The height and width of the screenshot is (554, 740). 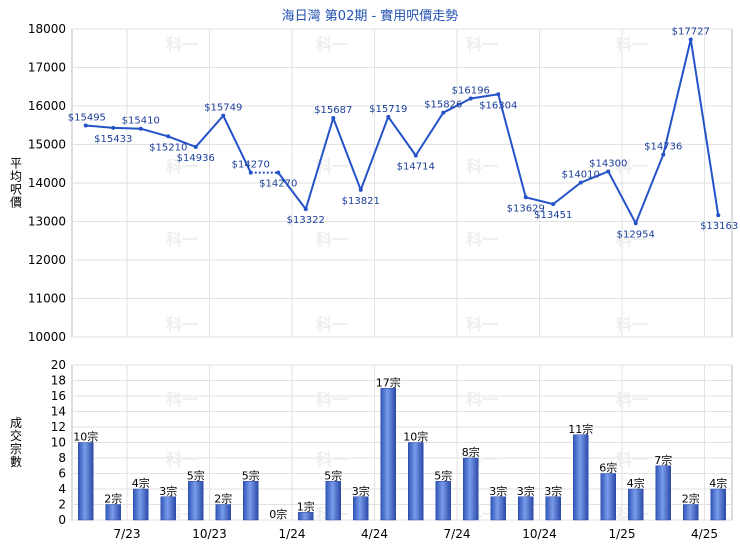 What do you see at coordinates (16, 442) in the screenshot?
I see `bar-ylabel: 成交宗數` at bounding box center [16, 442].